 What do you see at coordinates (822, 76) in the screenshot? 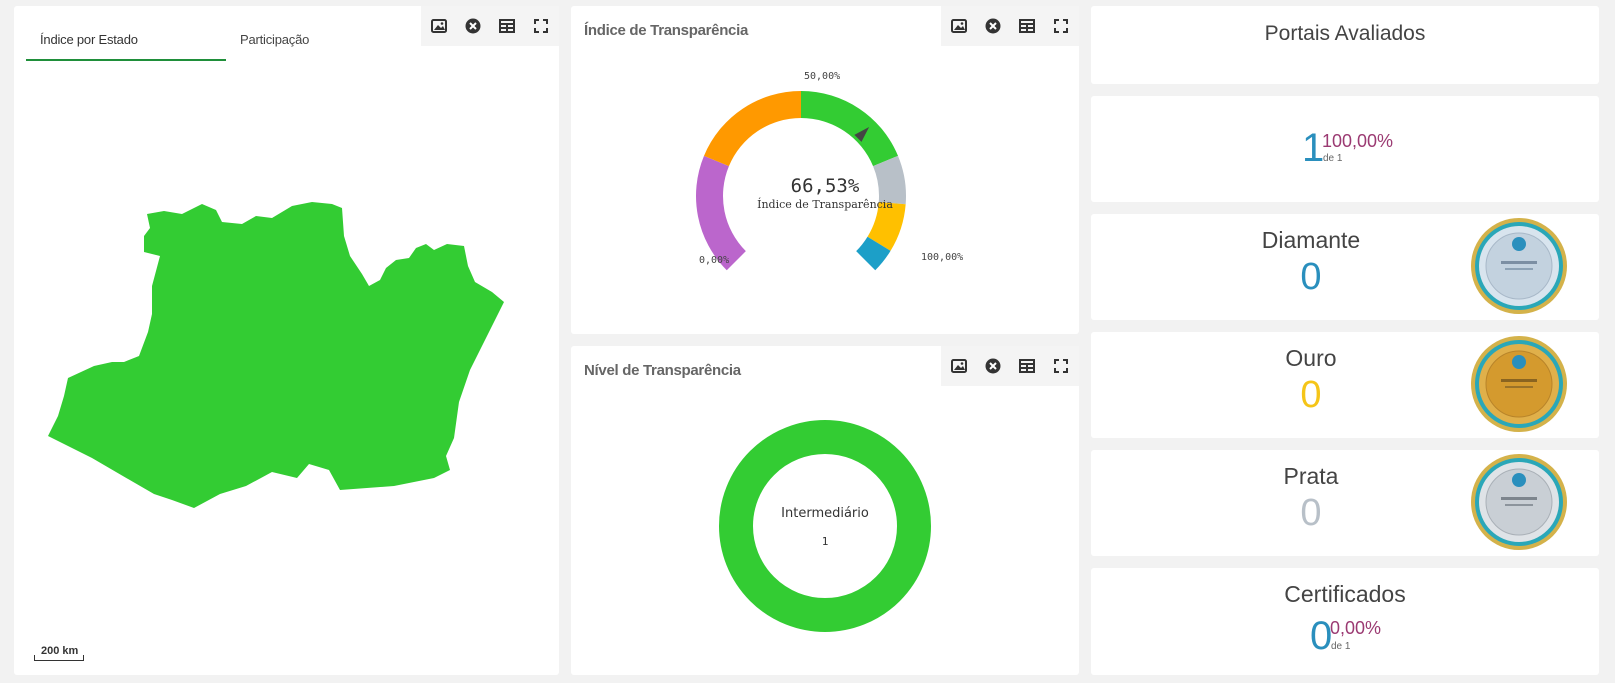
I see `gauge-tick-mid: 50,00%` at bounding box center [822, 76].